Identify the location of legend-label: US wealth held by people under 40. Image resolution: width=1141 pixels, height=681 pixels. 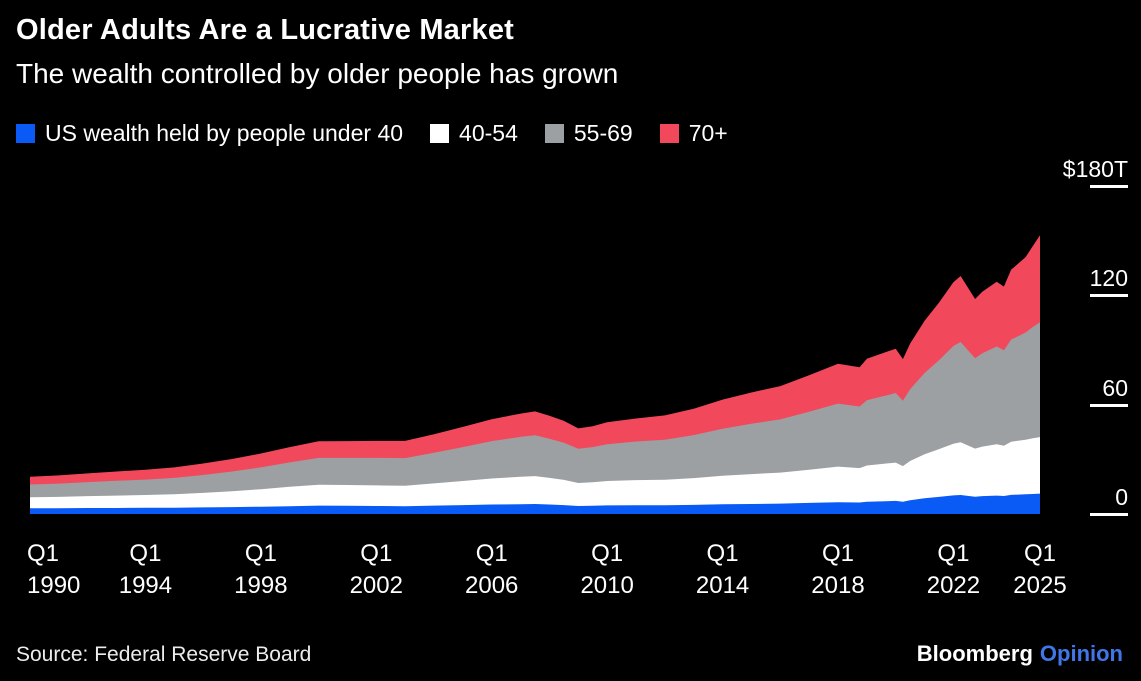
(224, 133).